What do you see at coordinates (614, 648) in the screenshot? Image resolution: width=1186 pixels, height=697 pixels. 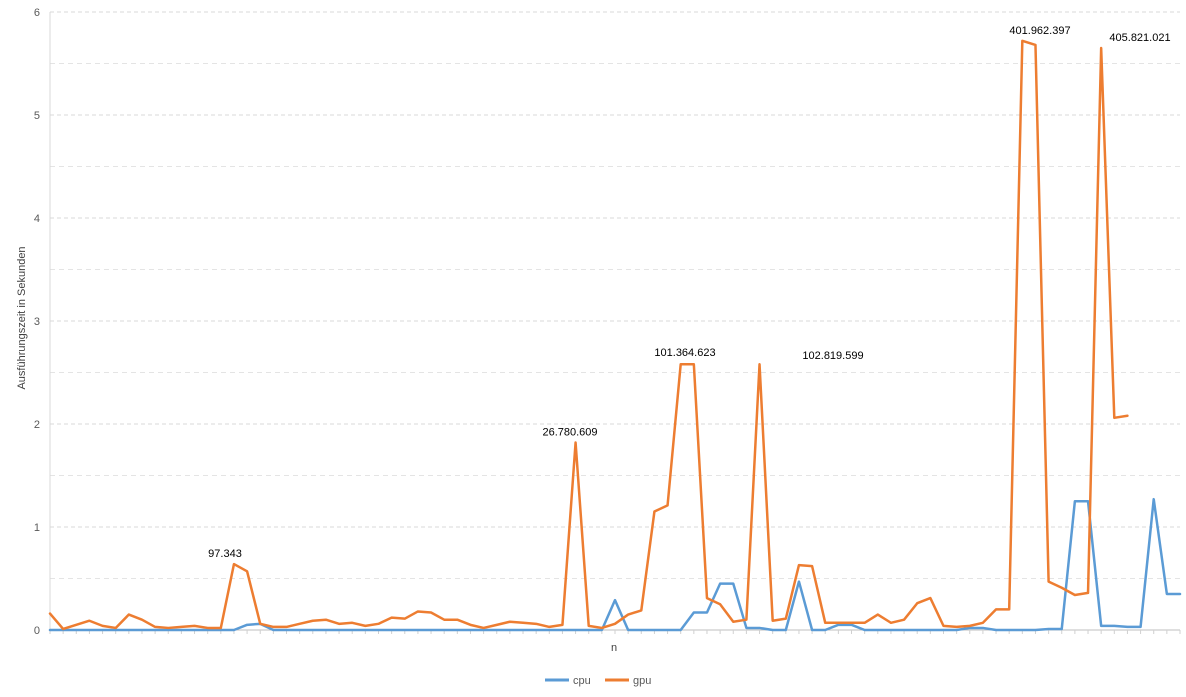 I see `x-axis-title: n` at bounding box center [614, 648].